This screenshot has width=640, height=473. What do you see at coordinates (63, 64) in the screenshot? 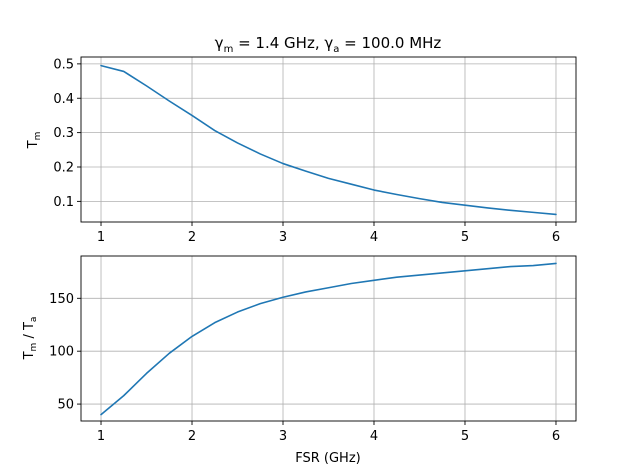
I see `y-tick-label: 0.5` at bounding box center [63, 64].